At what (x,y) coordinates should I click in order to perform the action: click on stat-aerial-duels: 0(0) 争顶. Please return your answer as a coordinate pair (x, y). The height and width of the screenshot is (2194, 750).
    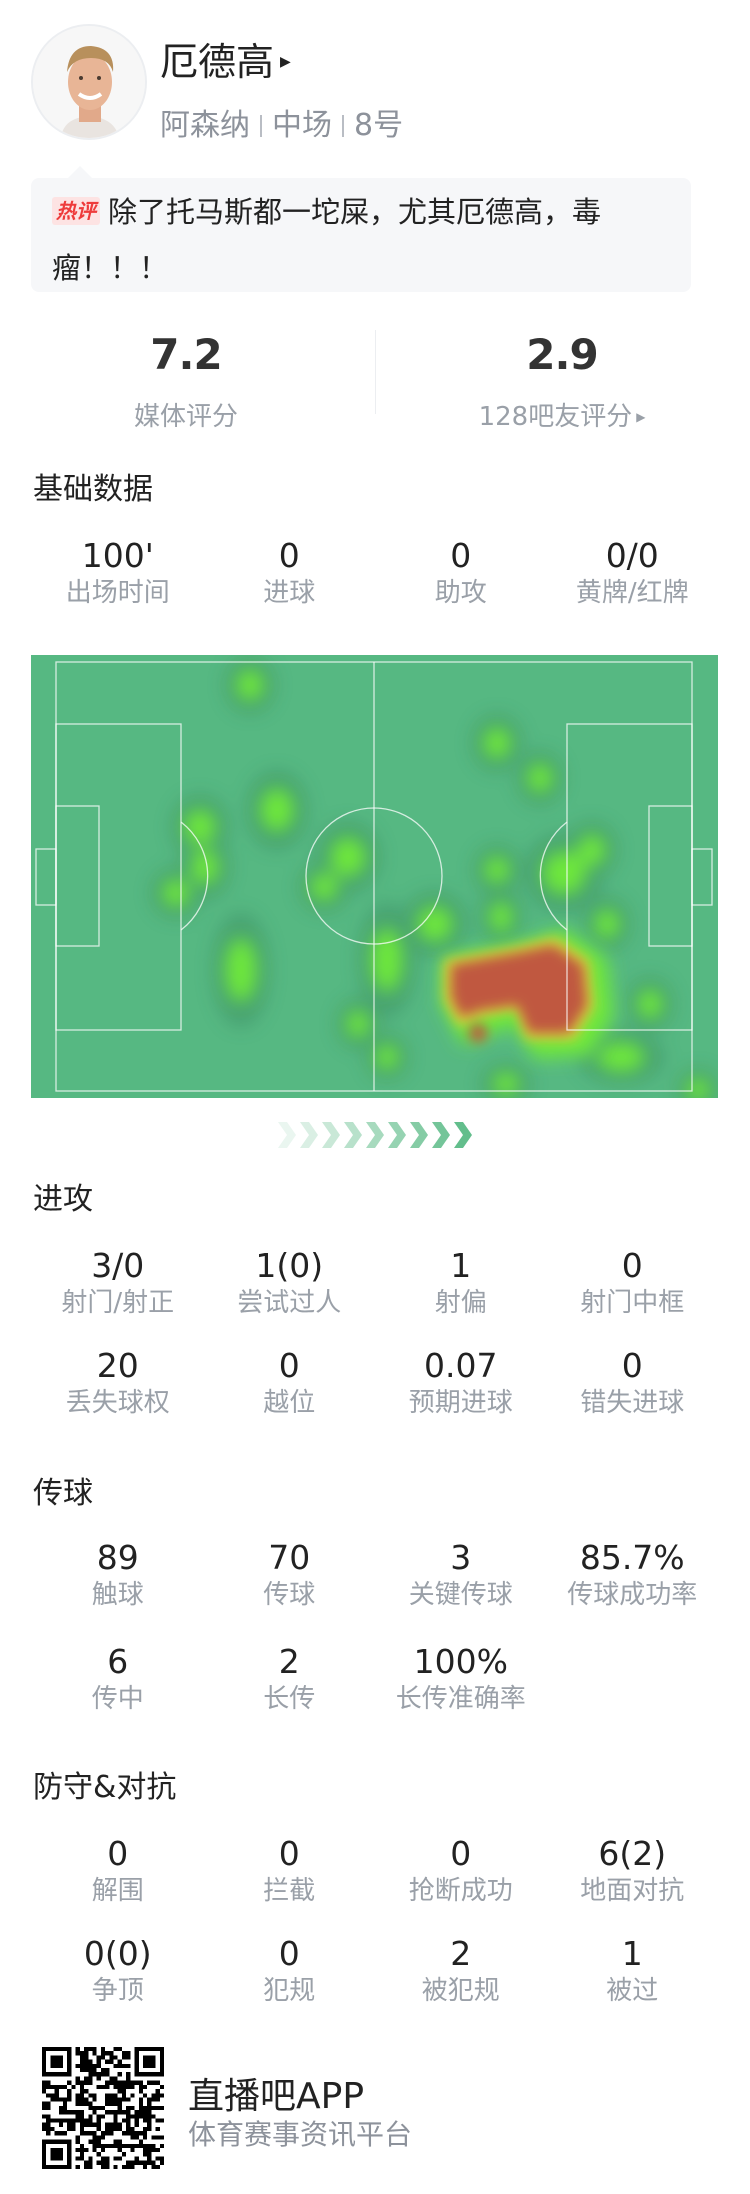
    Looking at the image, I should click on (118, 1971).